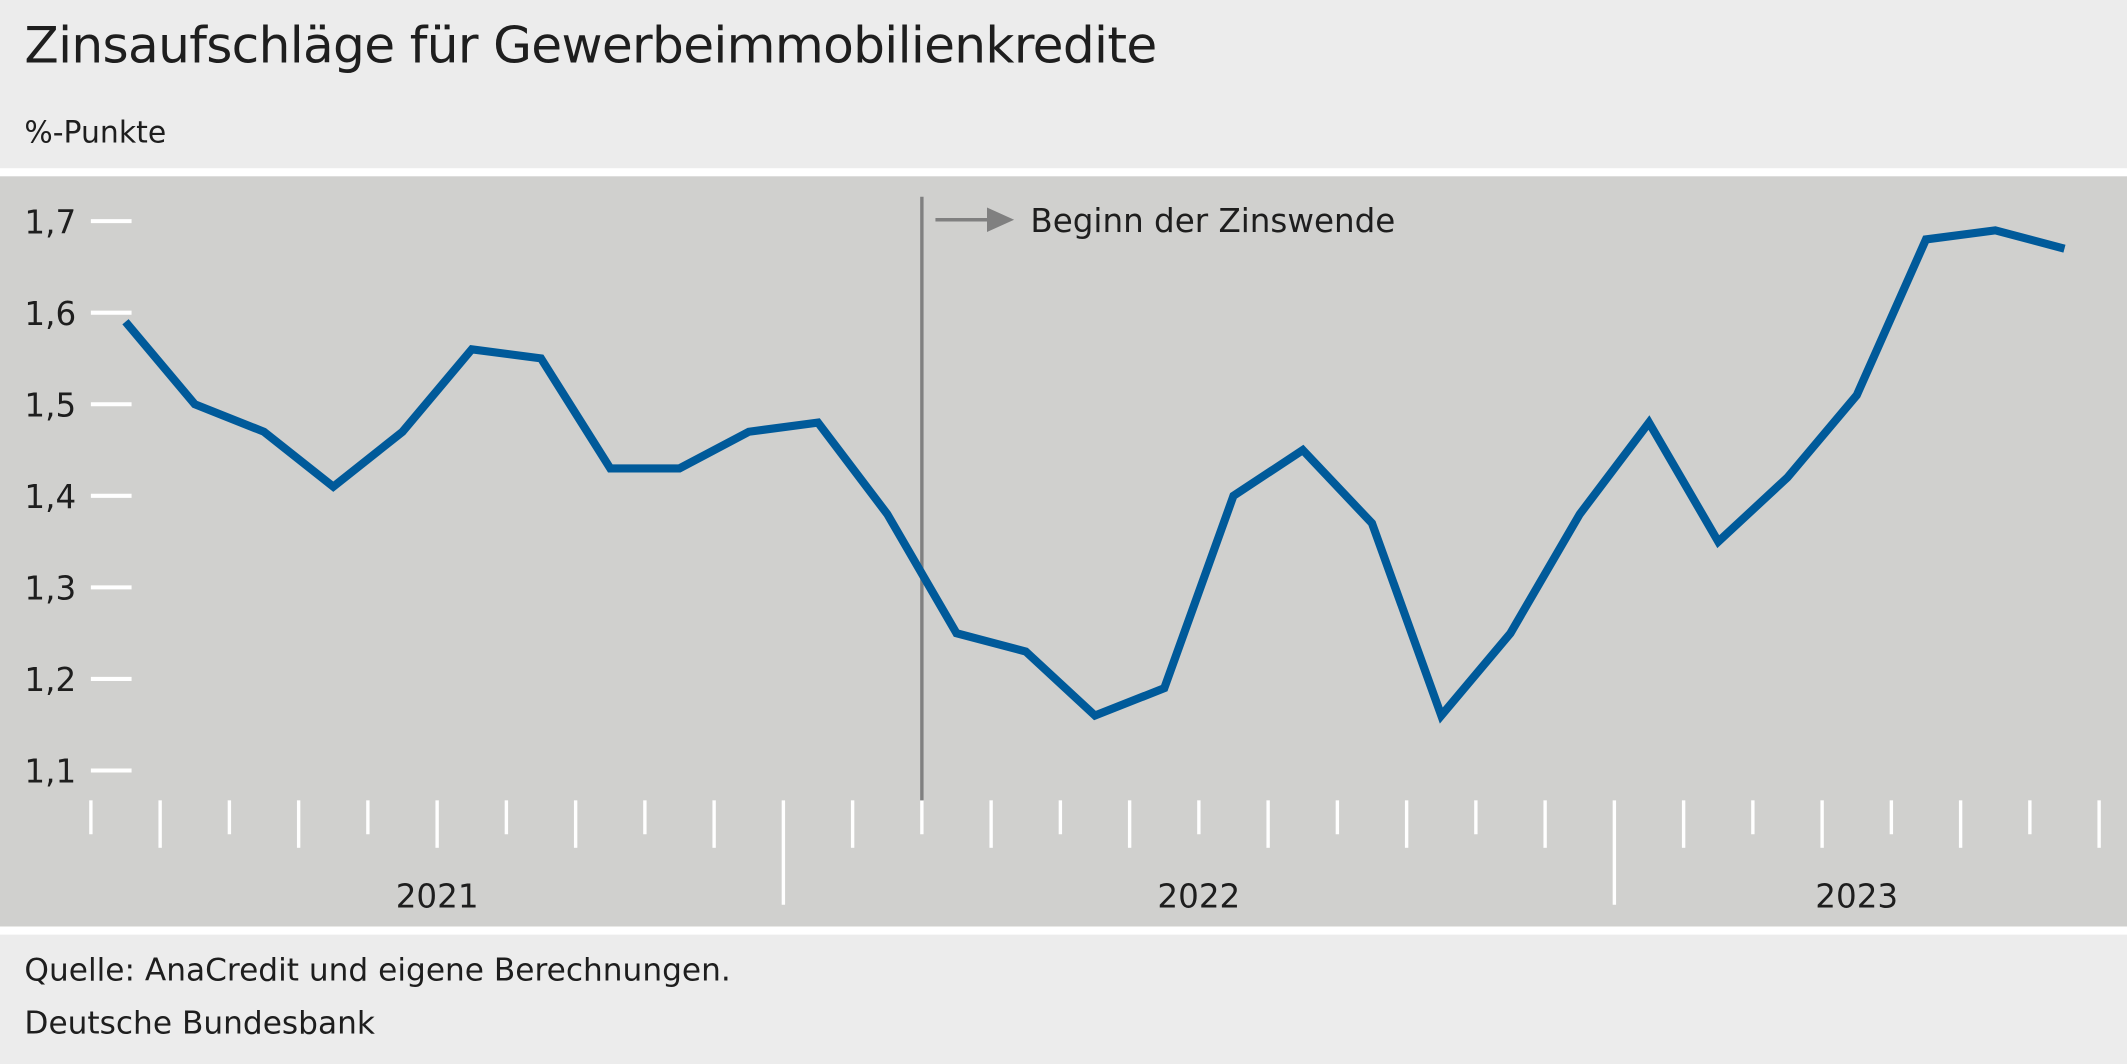 The height and width of the screenshot is (1064, 2127). Describe the element at coordinates (50, 222) in the screenshot. I see `y-tick-label: 1,7` at that location.